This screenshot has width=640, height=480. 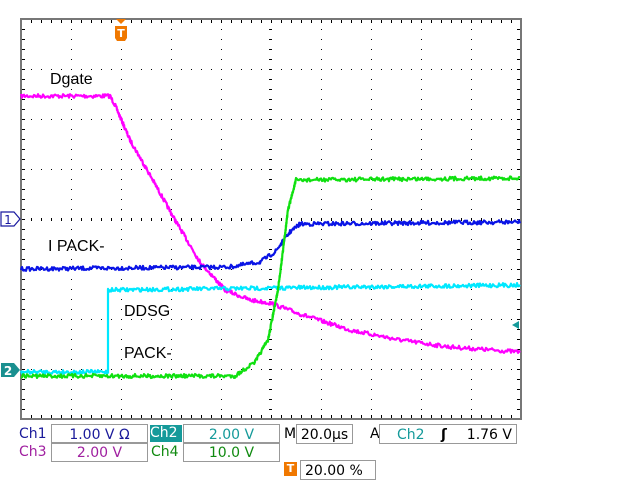 I want to click on ch1-ground-marker: 1, so click(x=10, y=219).